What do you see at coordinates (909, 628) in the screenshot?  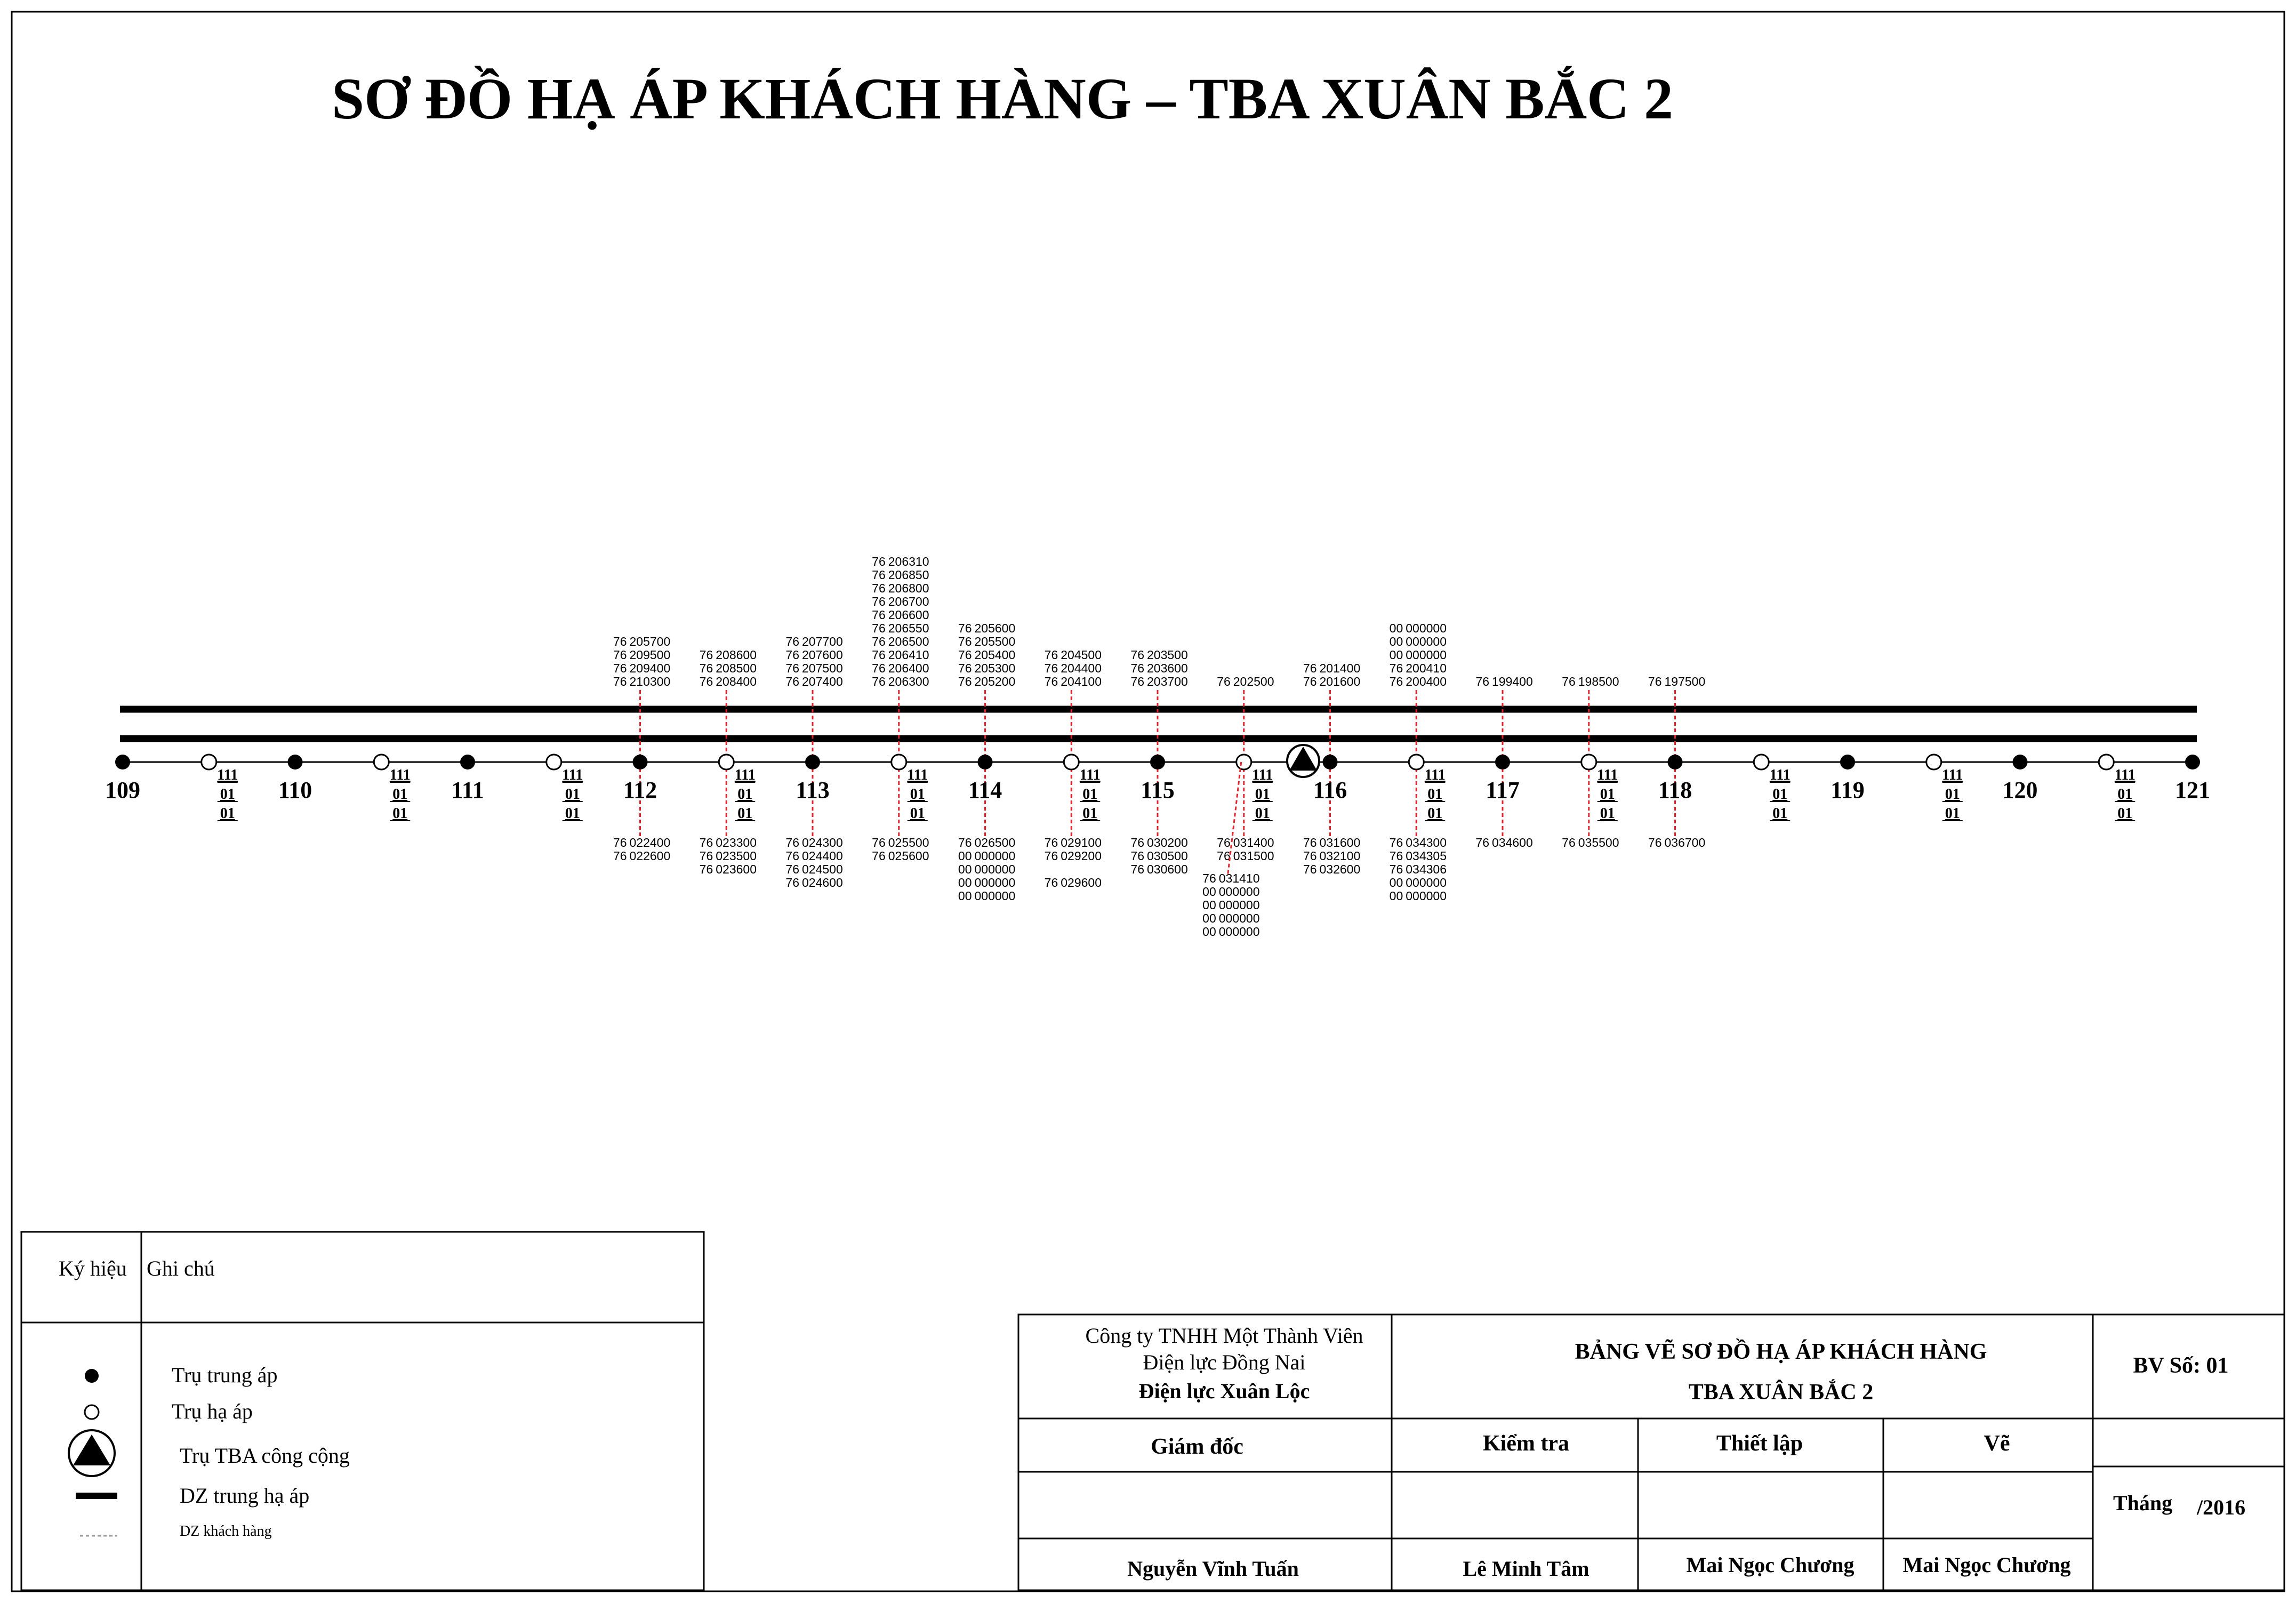 I see `customer-id-top-code: 206550` at bounding box center [909, 628].